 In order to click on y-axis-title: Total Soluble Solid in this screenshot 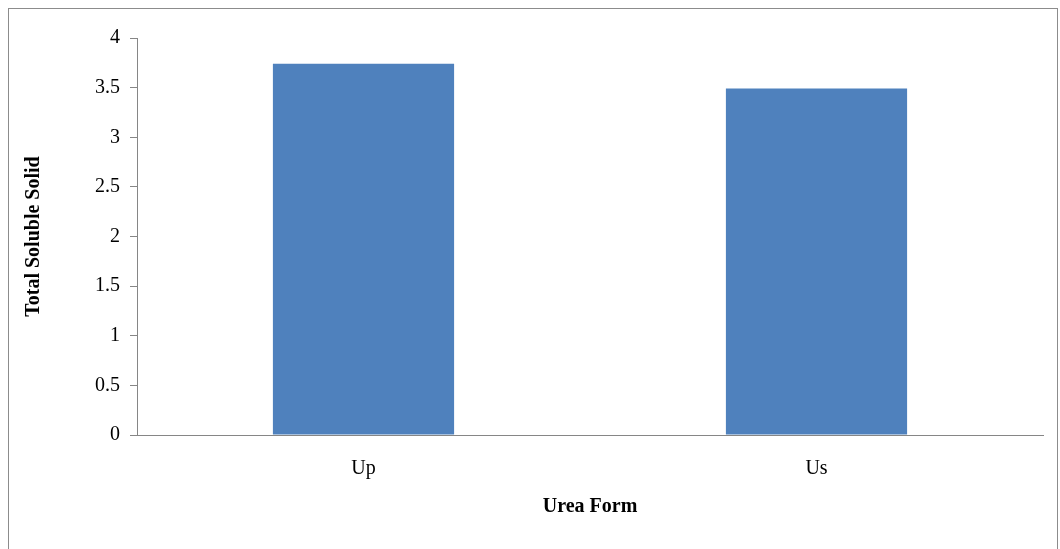, I will do `click(32, 236)`.